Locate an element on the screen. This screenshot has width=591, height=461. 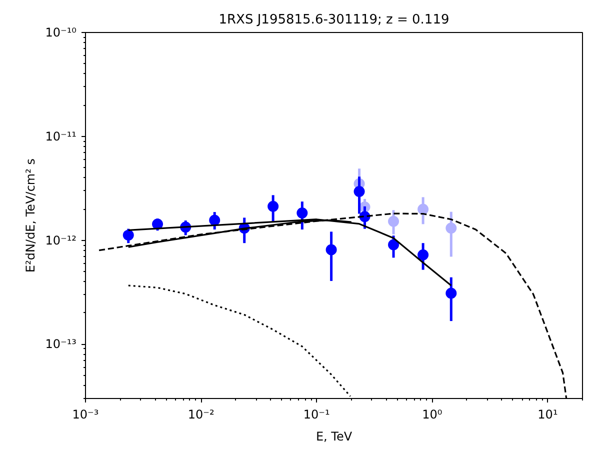
x-tick-label: 10⁻¹ is located at coordinates (316, 415).